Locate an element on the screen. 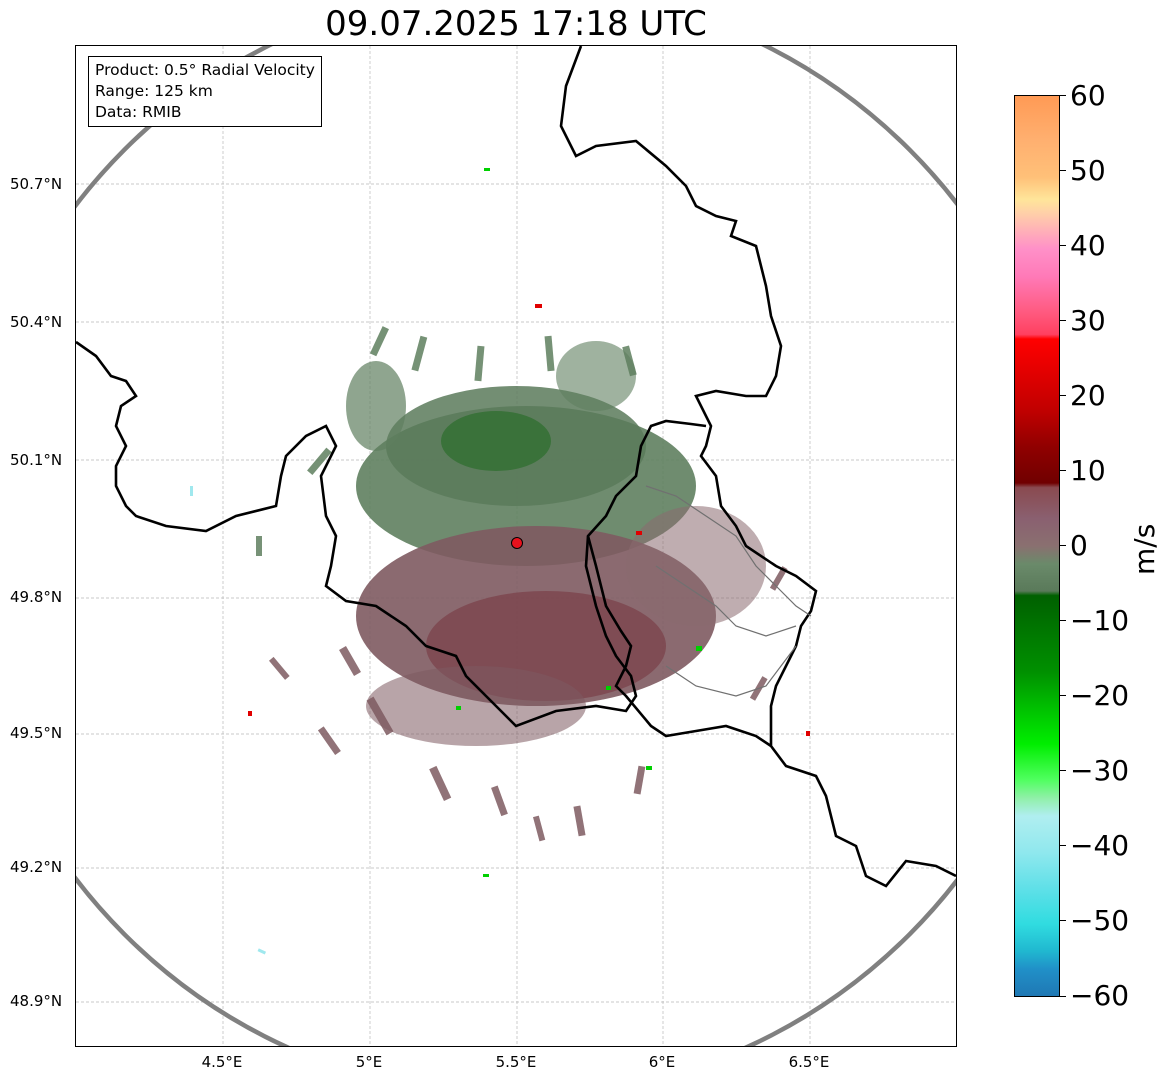 This screenshot has height=1081, width=1171. lat-label: 49.5°N is located at coordinates (36, 733).